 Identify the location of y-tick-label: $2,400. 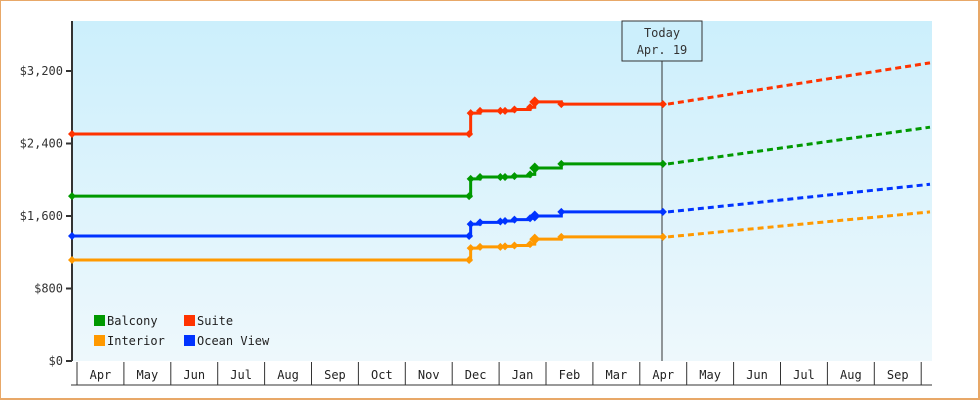
(41, 144).